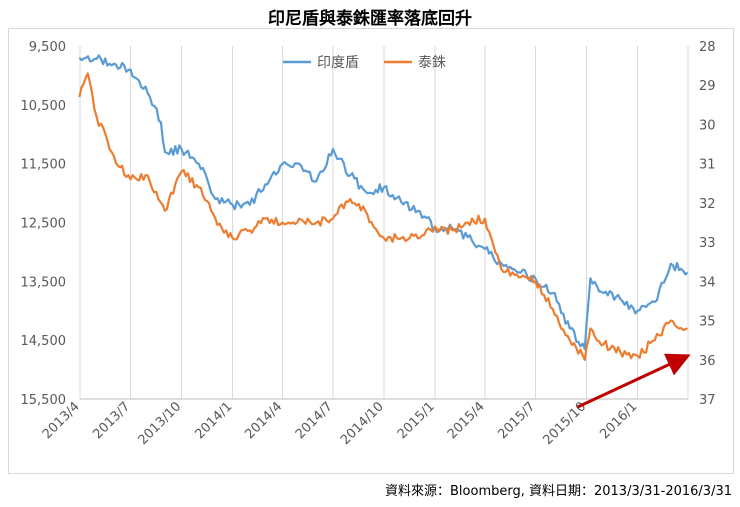  Describe the element at coordinates (314, 420) in the screenshot. I see `x-tick-label: 2014/7` at that location.